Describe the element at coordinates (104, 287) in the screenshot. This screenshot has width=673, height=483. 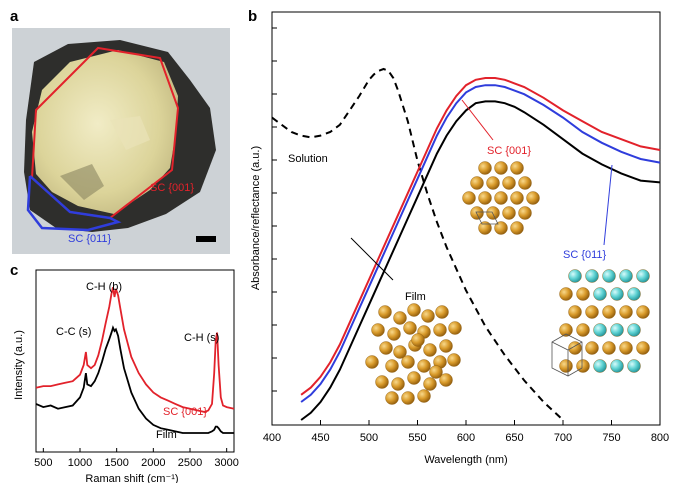
I see `annotation-ch-bend: C-H (b)` at that location.